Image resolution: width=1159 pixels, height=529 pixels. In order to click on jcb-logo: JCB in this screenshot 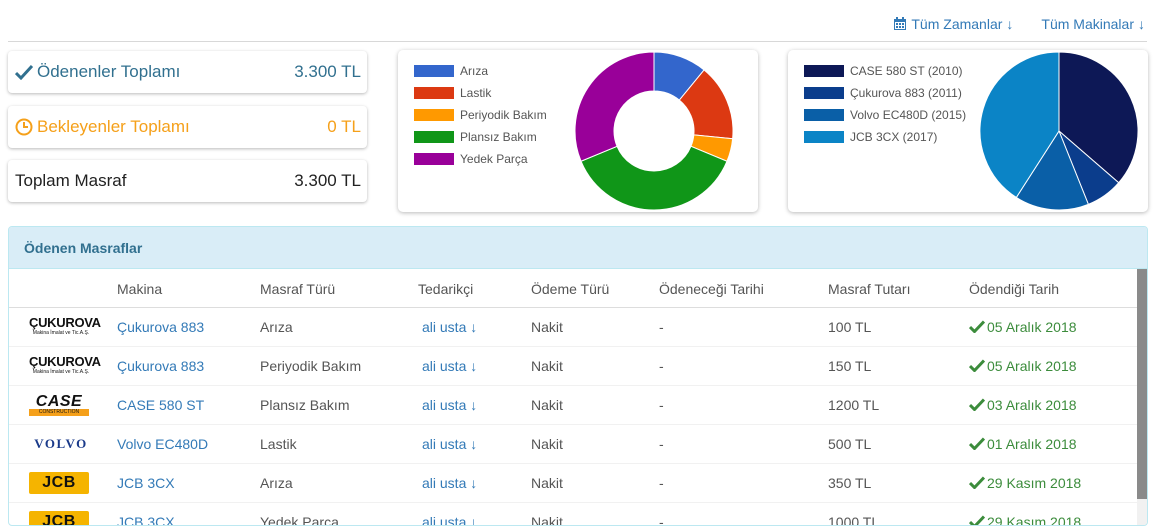, I will do `click(59, 517)`.